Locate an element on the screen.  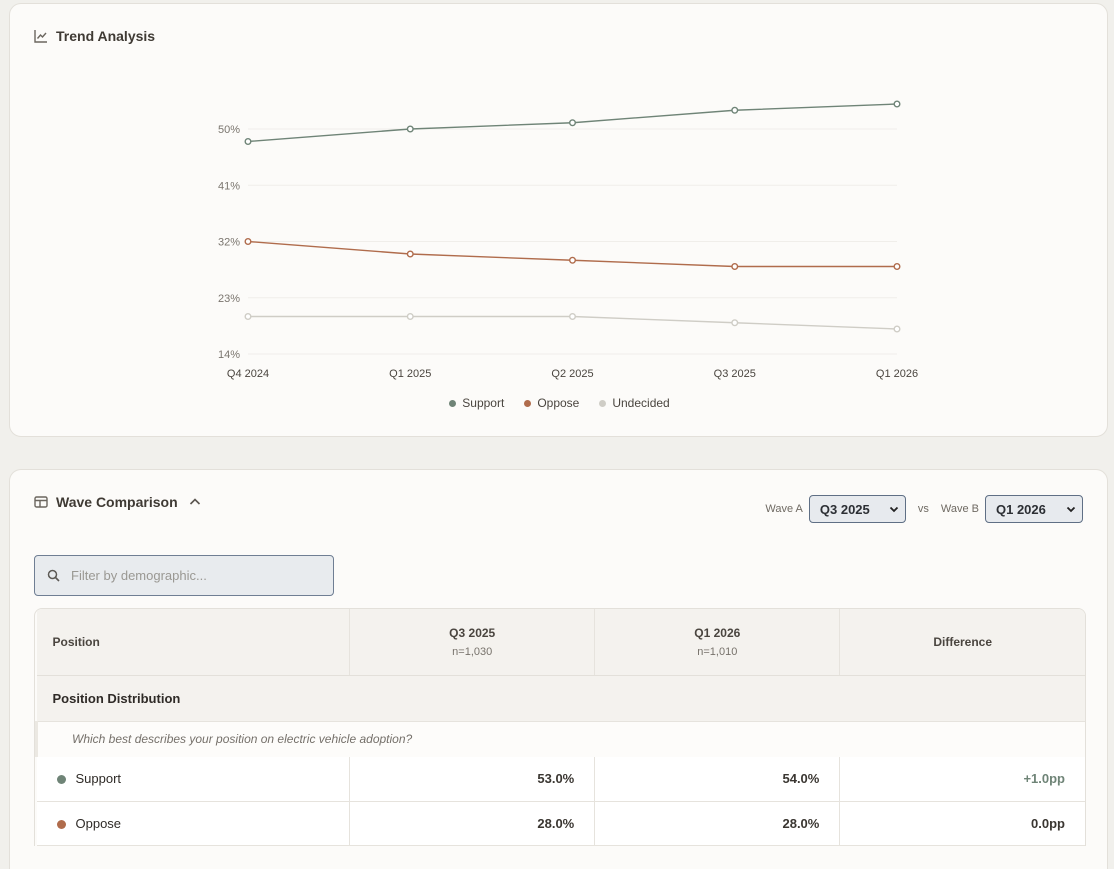
row-wave-b-value: 54.0% is located at coordinates (717, 779).